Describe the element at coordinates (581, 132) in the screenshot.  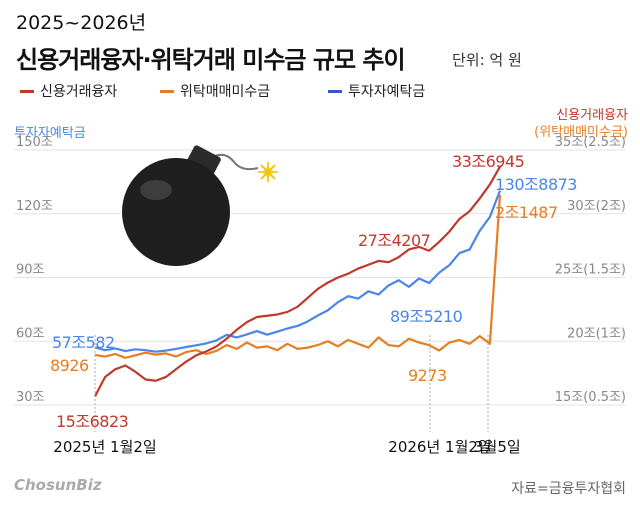
I see `y-axis-right-sublabel: (위탁매매미수금)` at that location.